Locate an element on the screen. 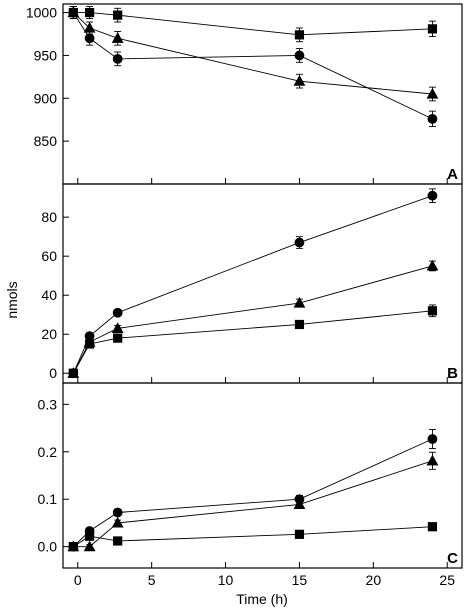 The width and height of the screenshot is (475, 610). panel-a-triangle-line is located at coordinates (253, 53).